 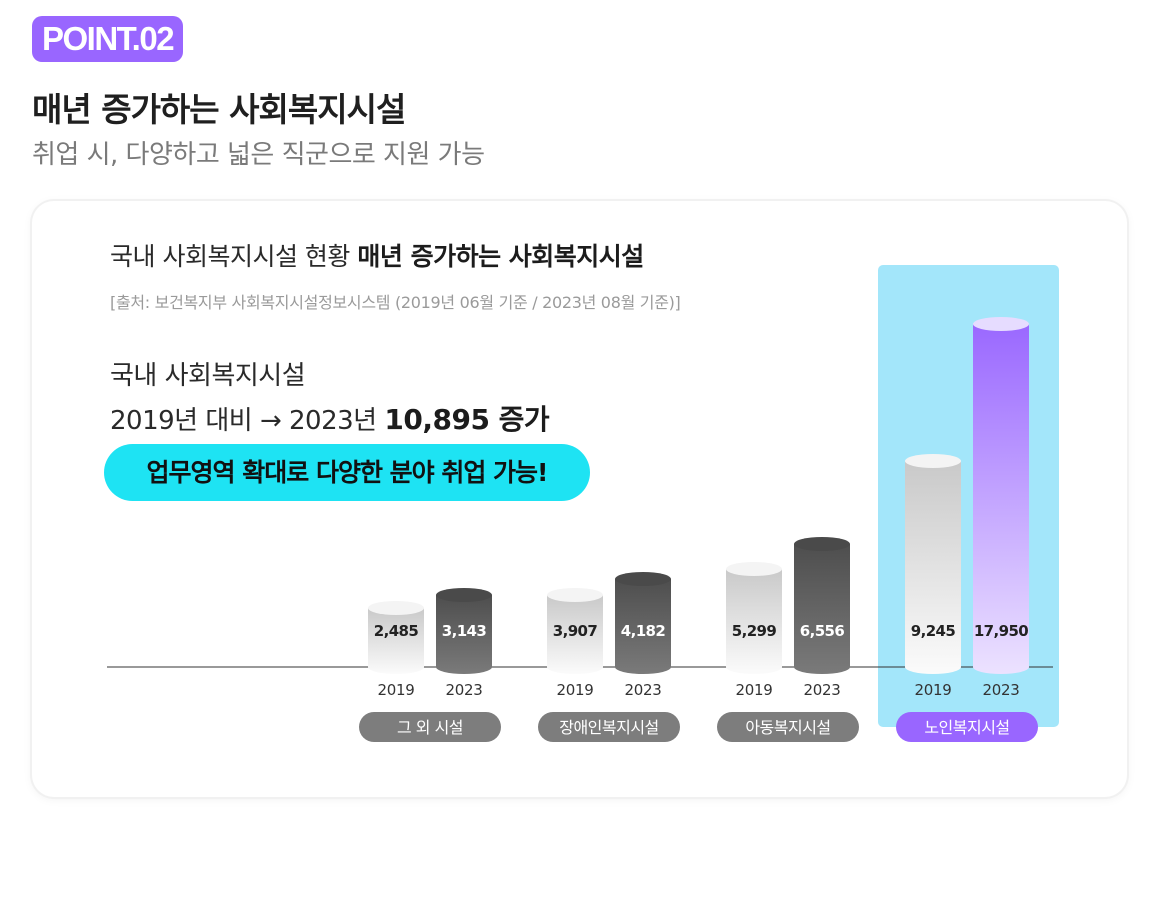 What do you see at coordinates (643, 690) in the screenshot?
I see `year-label-2023-1: 2023` at bounding box center [643, 690].